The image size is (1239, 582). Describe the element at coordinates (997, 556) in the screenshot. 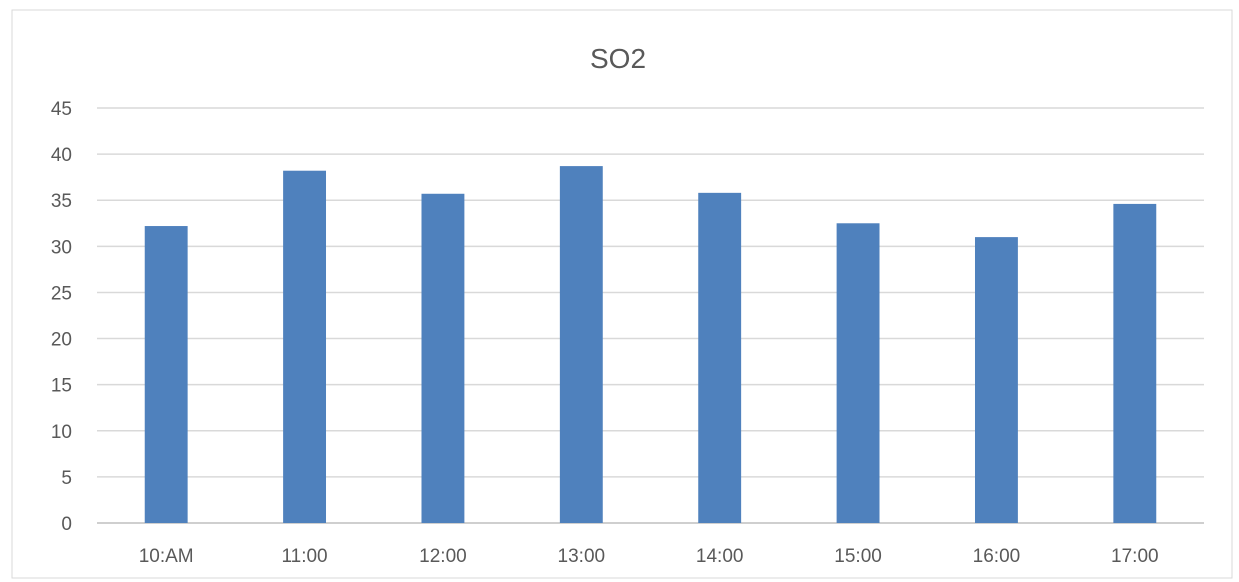

I see `x-tick-label: 16:00` at that location.